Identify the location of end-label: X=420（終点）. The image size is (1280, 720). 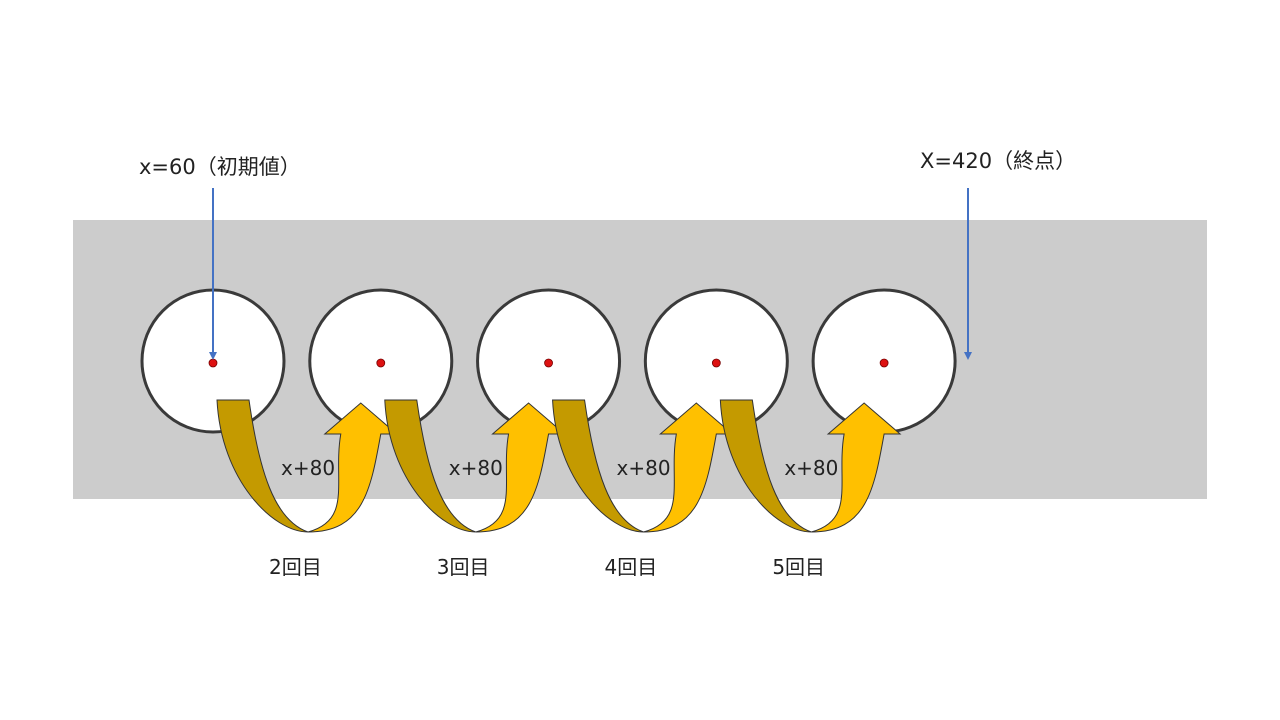
(998, 161).